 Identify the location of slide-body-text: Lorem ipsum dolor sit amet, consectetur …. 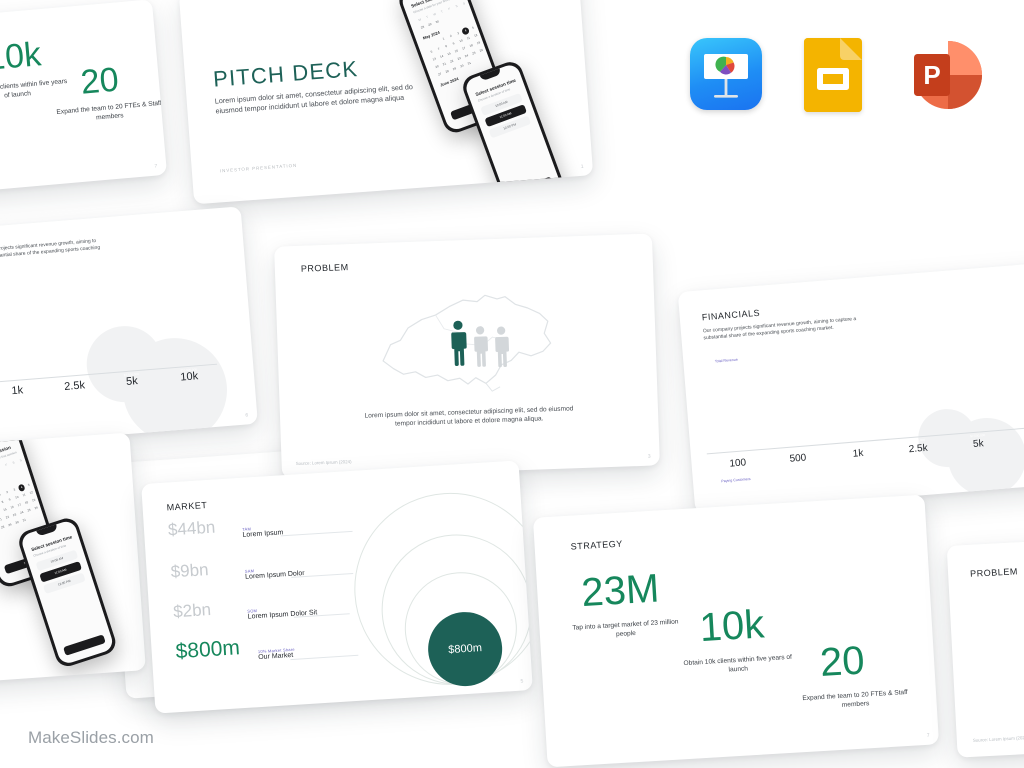
(469, 416).